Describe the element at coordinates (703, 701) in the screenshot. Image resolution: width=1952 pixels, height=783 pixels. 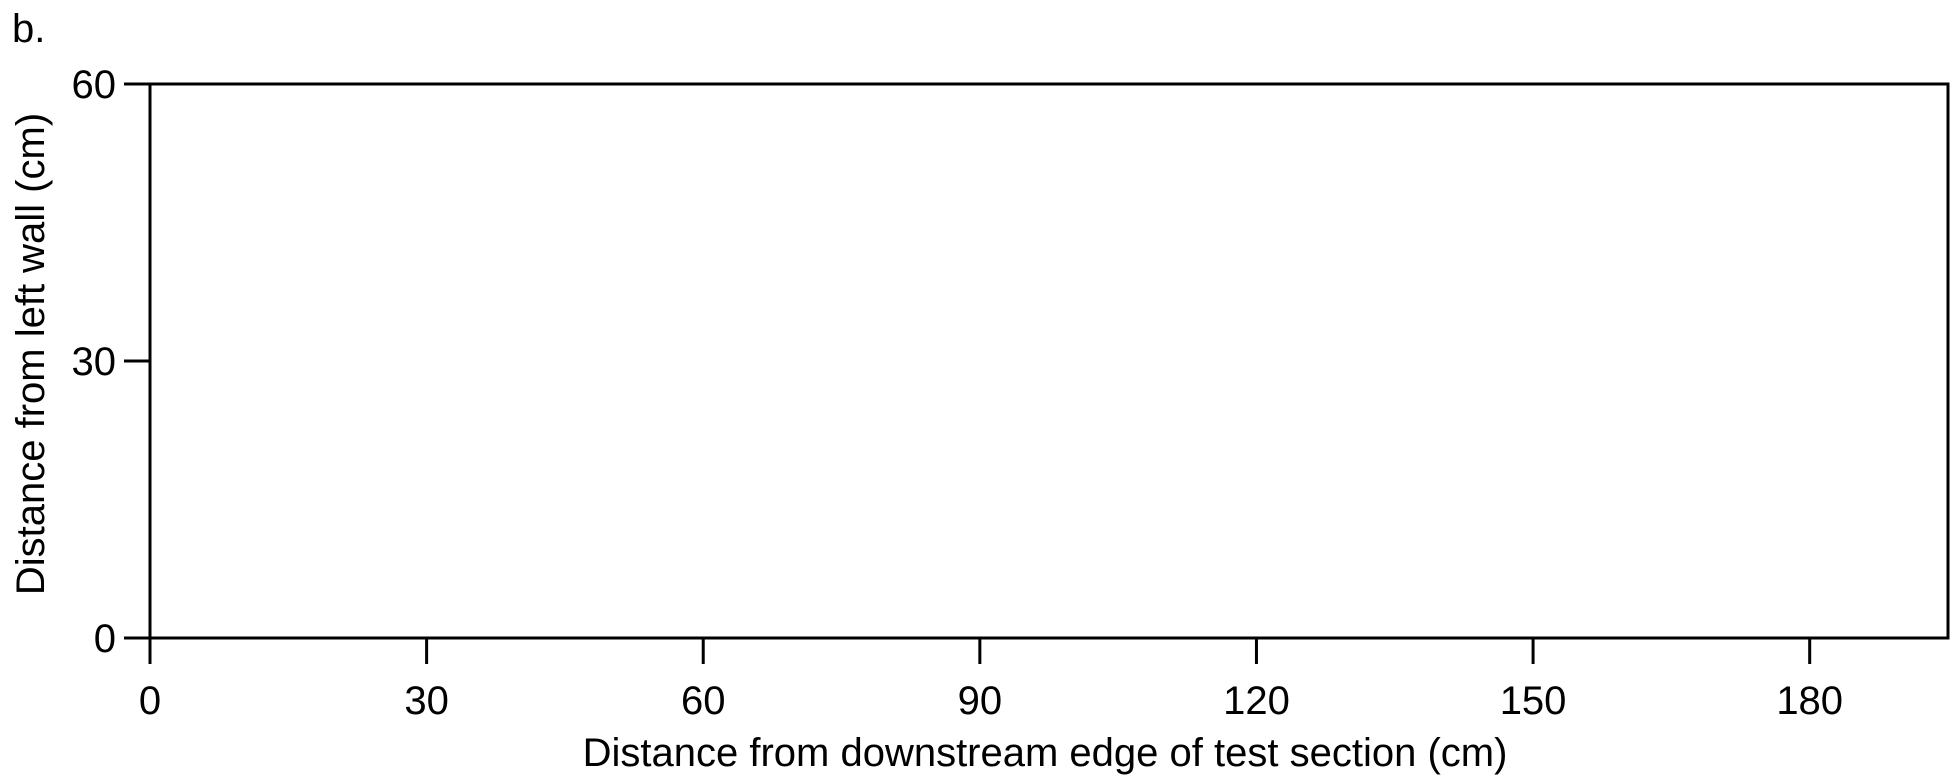
I see `x-tick-label: 60` at that location.